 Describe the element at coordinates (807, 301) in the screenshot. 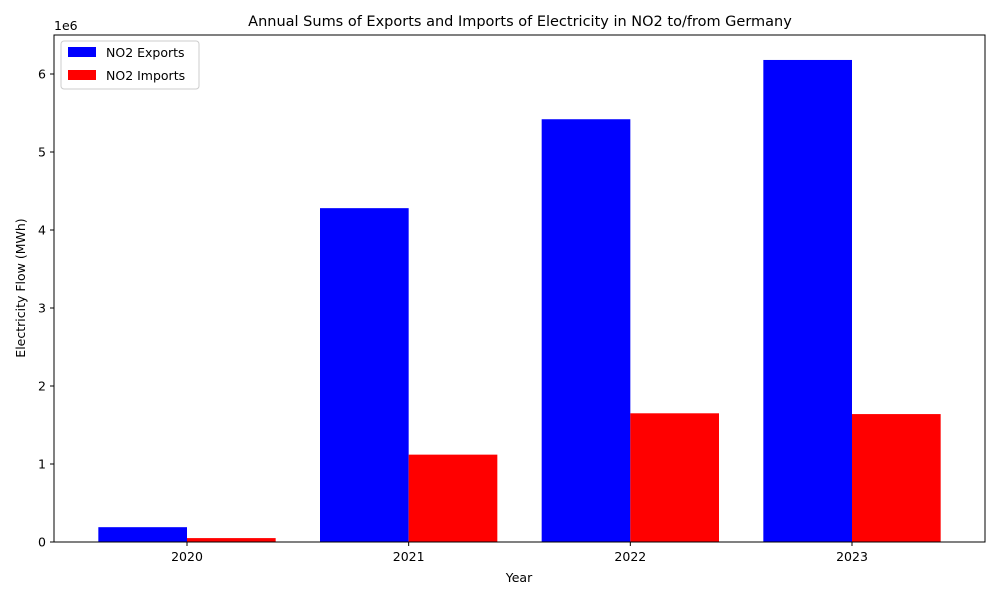

I see `bar-exports-2023` at that location.